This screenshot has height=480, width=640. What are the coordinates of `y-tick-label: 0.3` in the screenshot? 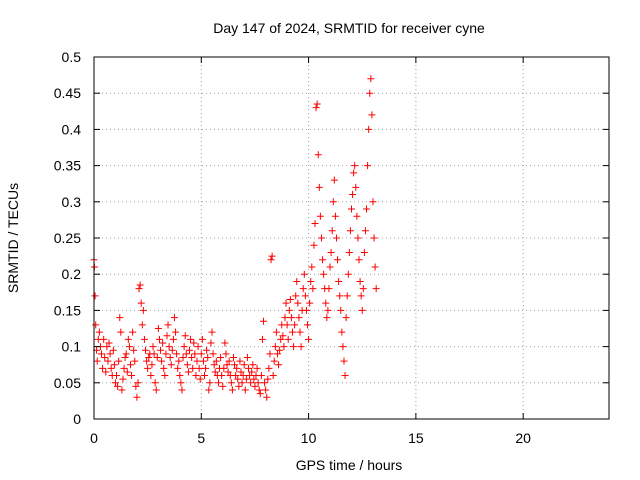 It's located at (72, 202).